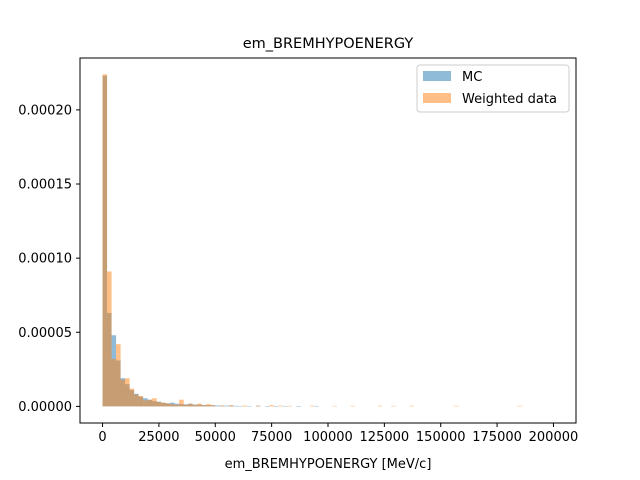  I want to click on x-tick-label: 150000, so click(441, 437).